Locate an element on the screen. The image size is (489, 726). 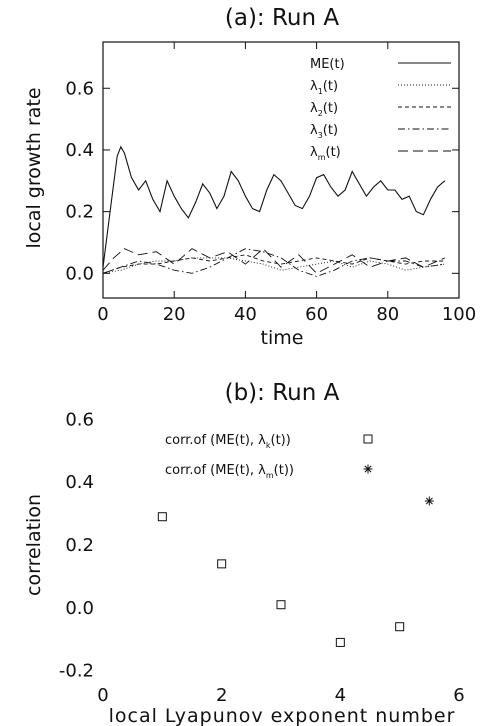
panel-b-ytick-label: 0.2 is located at coordinates (79, 545).